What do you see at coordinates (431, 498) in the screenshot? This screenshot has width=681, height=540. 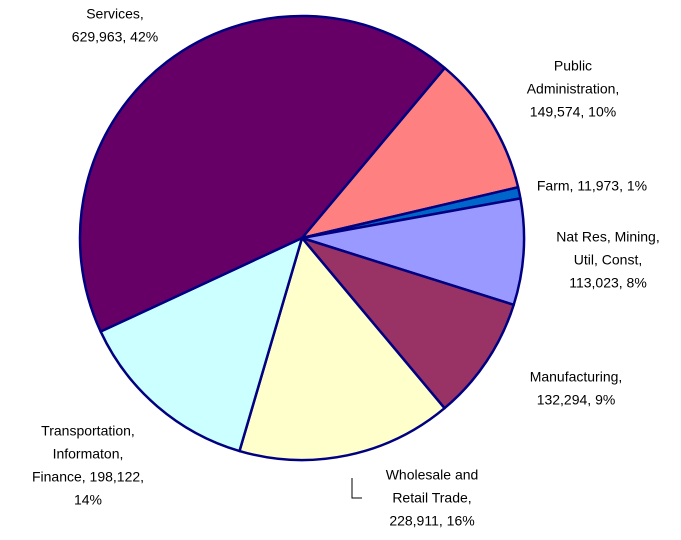 I see `data-label: Retail Trade,` at bounding box center [431, 498].